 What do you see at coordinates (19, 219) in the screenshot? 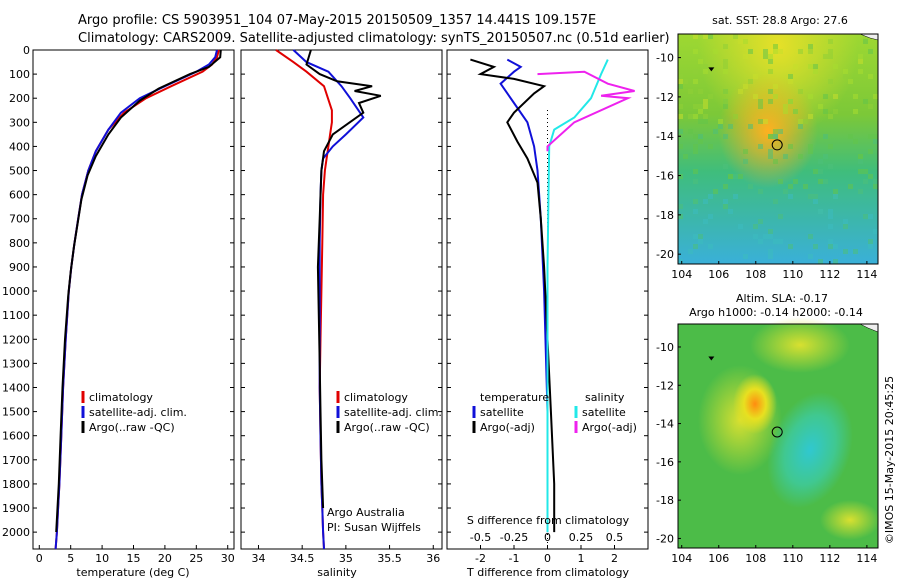
I see `temp-ytick-label: 700` at bounding box center [19, 219].